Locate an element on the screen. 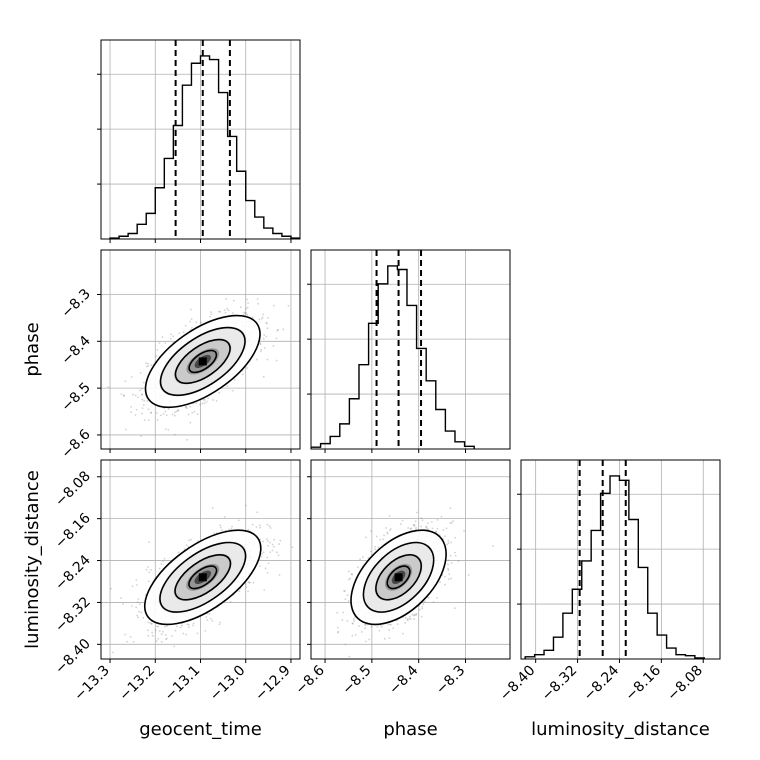 This screenshot has width=760, height=760. y-tick-label: −8.6 is located at coordinates (75, 443).